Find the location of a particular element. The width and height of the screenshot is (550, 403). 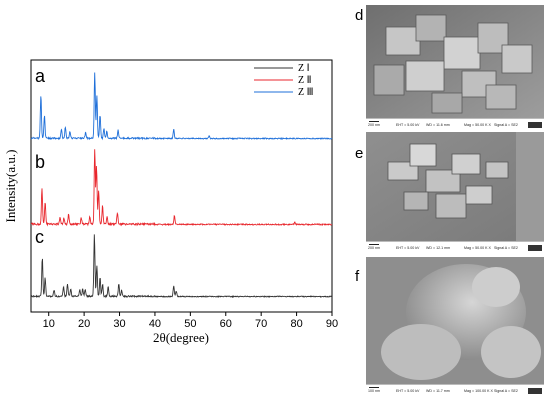

xrd-trace-c is located at coordinates (181, 266).